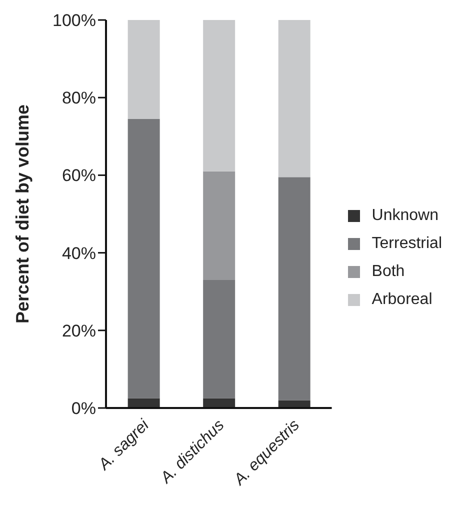  I want to click on y-tick-label: 40%, so click(79, 253).